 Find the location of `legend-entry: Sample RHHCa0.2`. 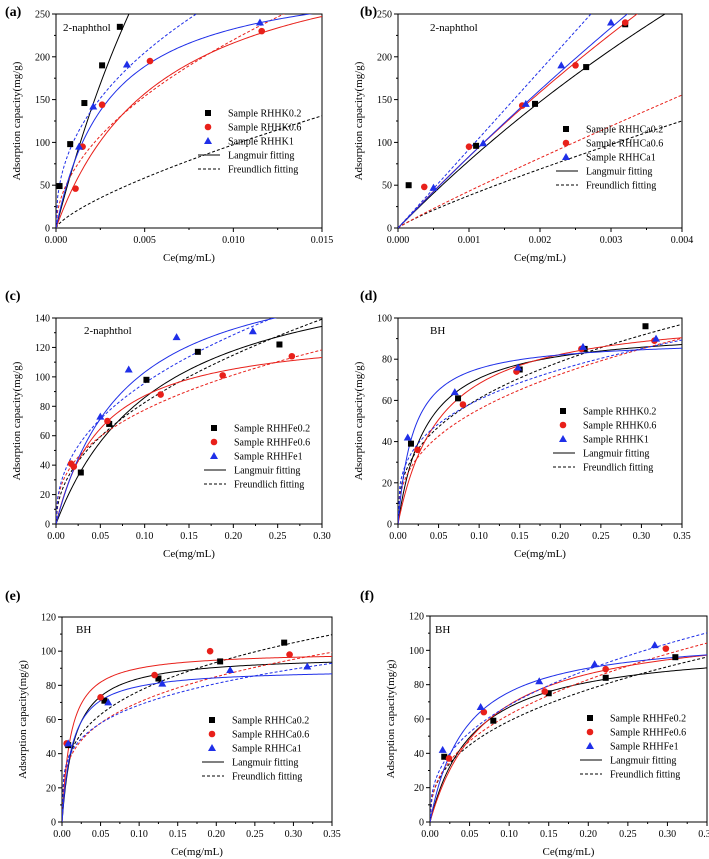

legend-entry: Sample RHHCa0.2 is located at coordinates (624, 130).